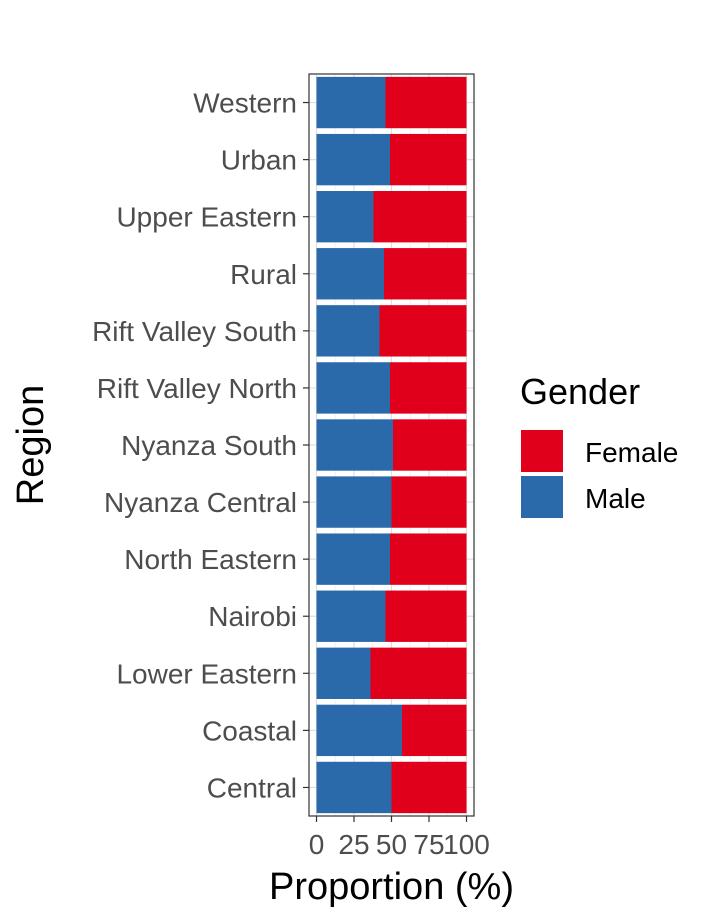 Image resolution: width=720 pixels, height=921 pixels. What do you see at coordinates (631, 452) in the screenshot?
I see `legend-label-female: Female` at bounding box center [631, 452].